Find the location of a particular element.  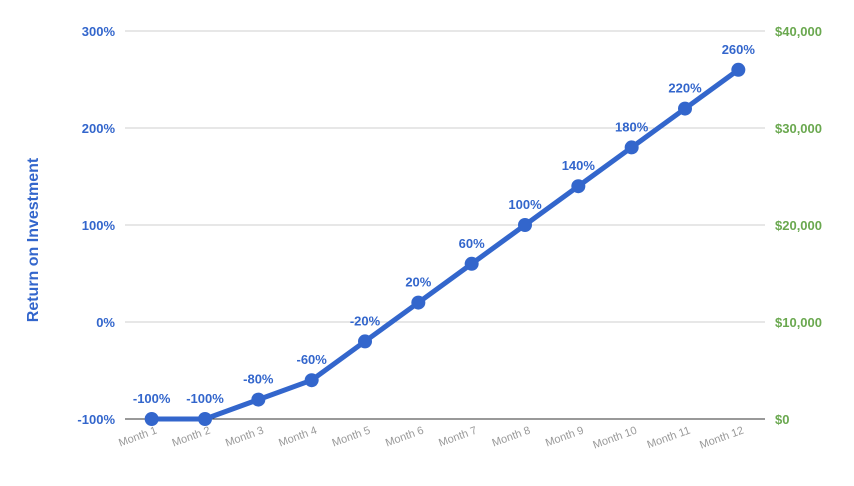

left-y-tick-label: 200% is located at coordinates (99, 128).